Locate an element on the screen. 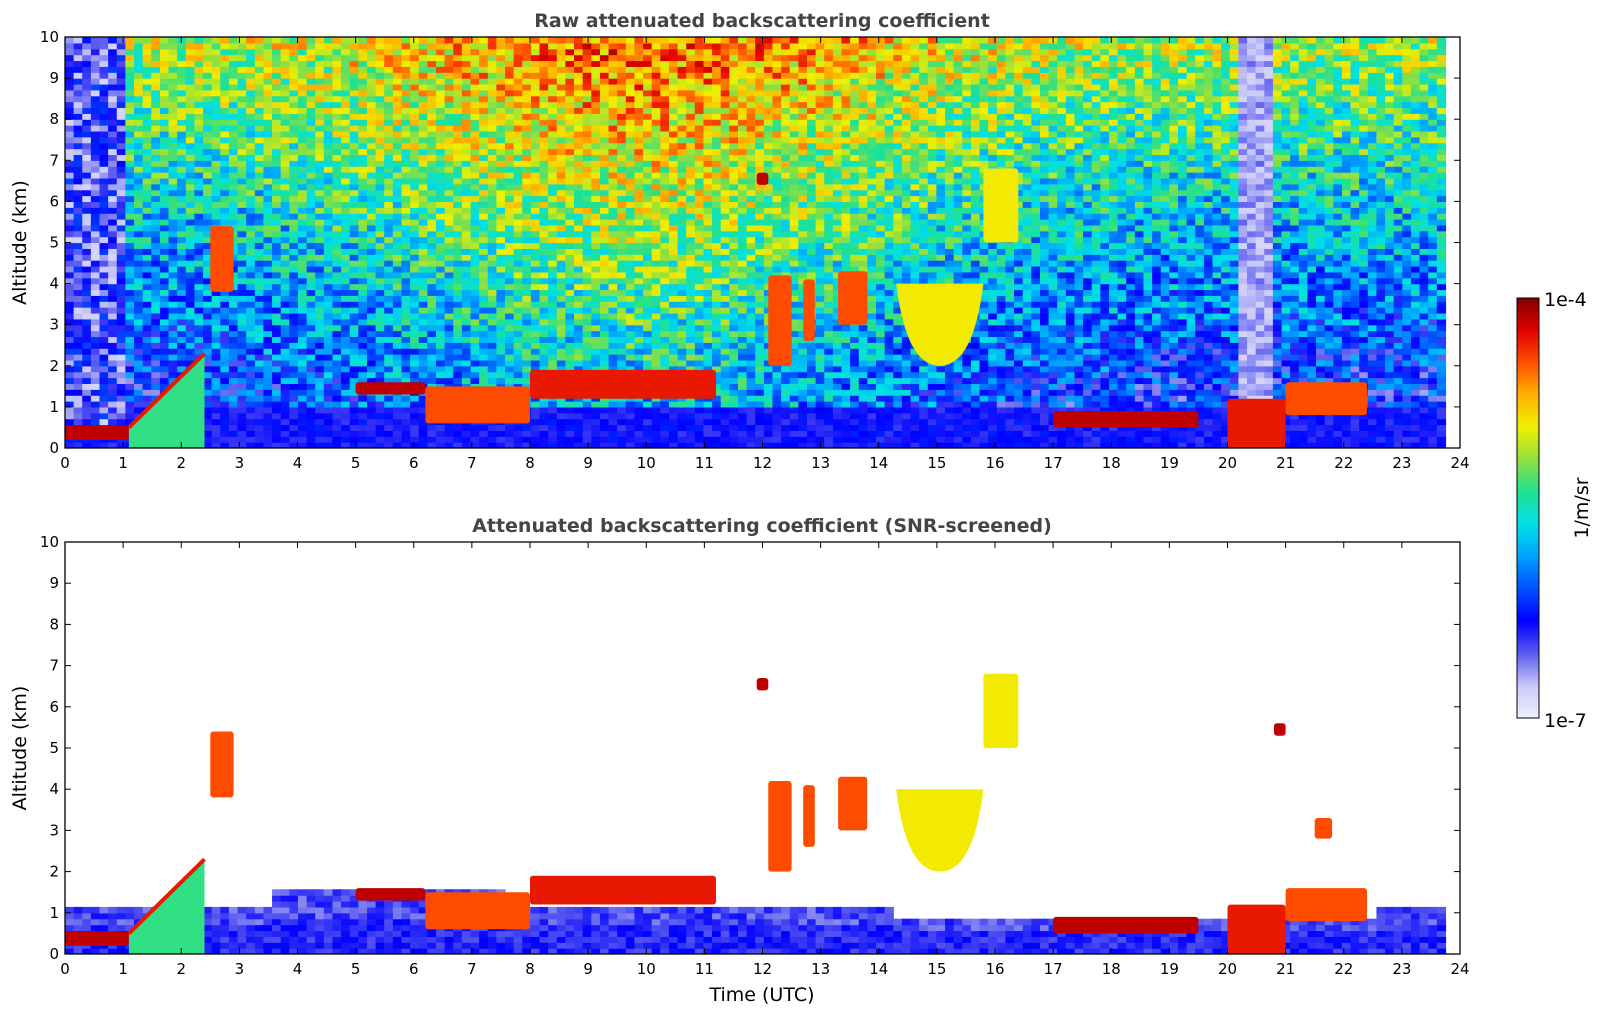 The image size is (1606, 1020). snr-y-tick-label: 1 is located at coordinates (54, 913).